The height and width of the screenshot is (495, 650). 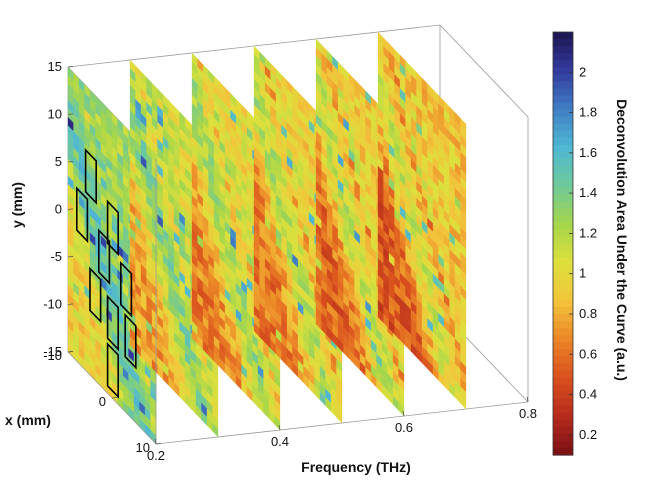 I want to click on colorbar-frame, so click(x=563, y=243).